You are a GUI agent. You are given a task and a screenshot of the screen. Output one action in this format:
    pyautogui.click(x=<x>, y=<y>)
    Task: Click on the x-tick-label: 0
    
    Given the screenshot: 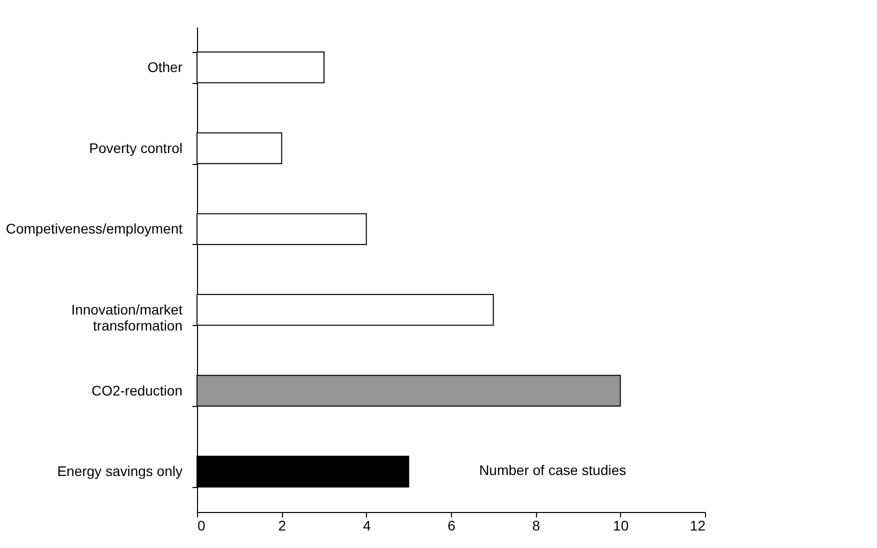 What is the action you would take?
    pyautogui.click(x=202, y=526)
    